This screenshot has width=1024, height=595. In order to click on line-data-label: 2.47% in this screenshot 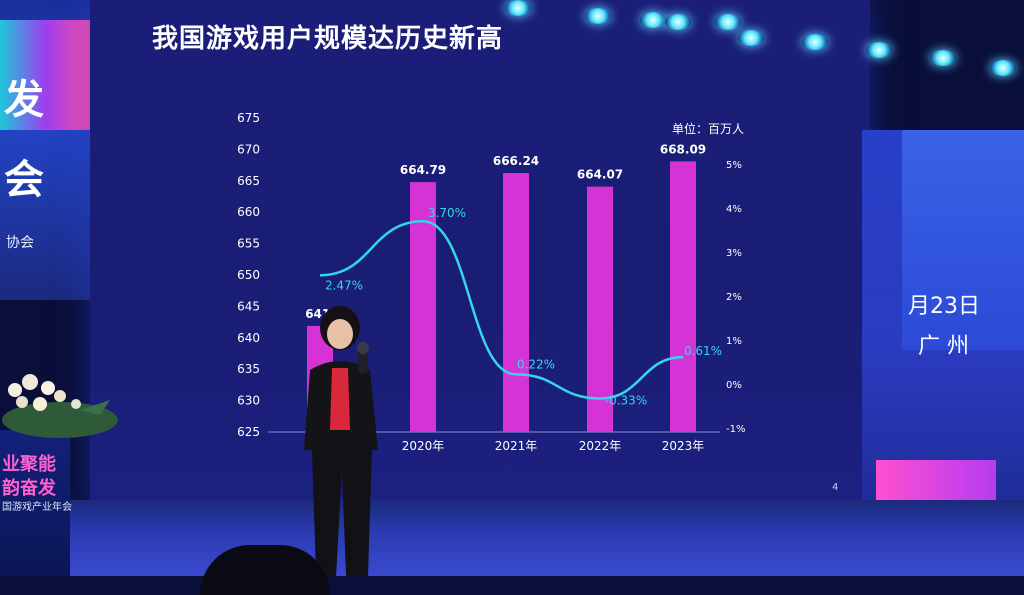, I will do `click(344, 285)`.